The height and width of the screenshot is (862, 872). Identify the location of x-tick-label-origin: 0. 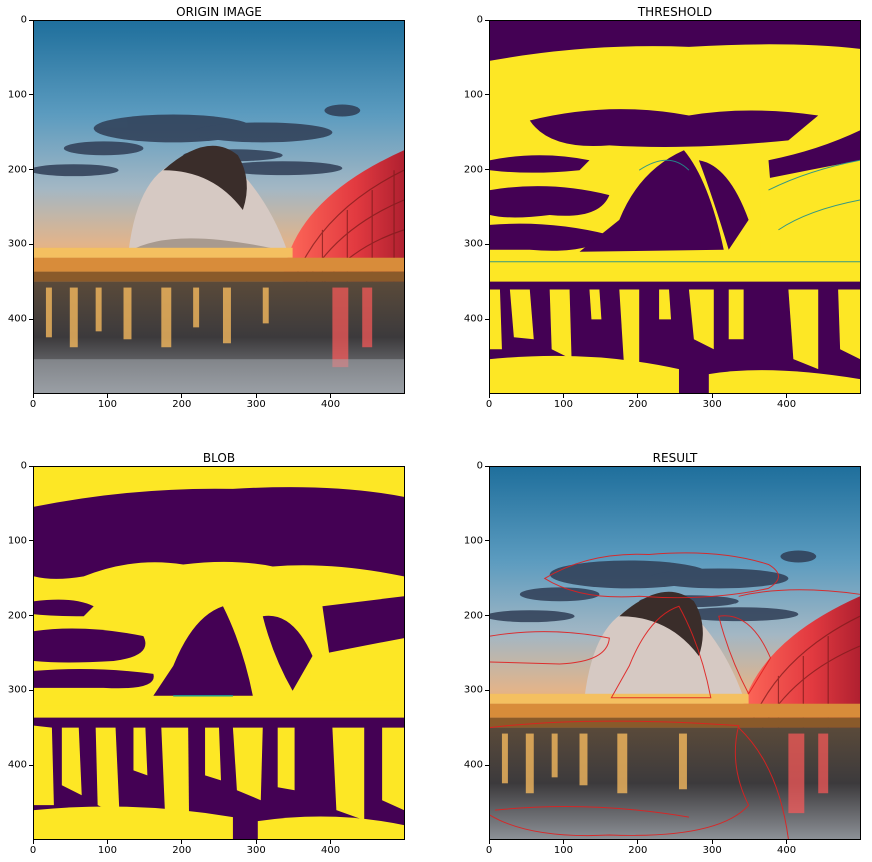
(33, 404).